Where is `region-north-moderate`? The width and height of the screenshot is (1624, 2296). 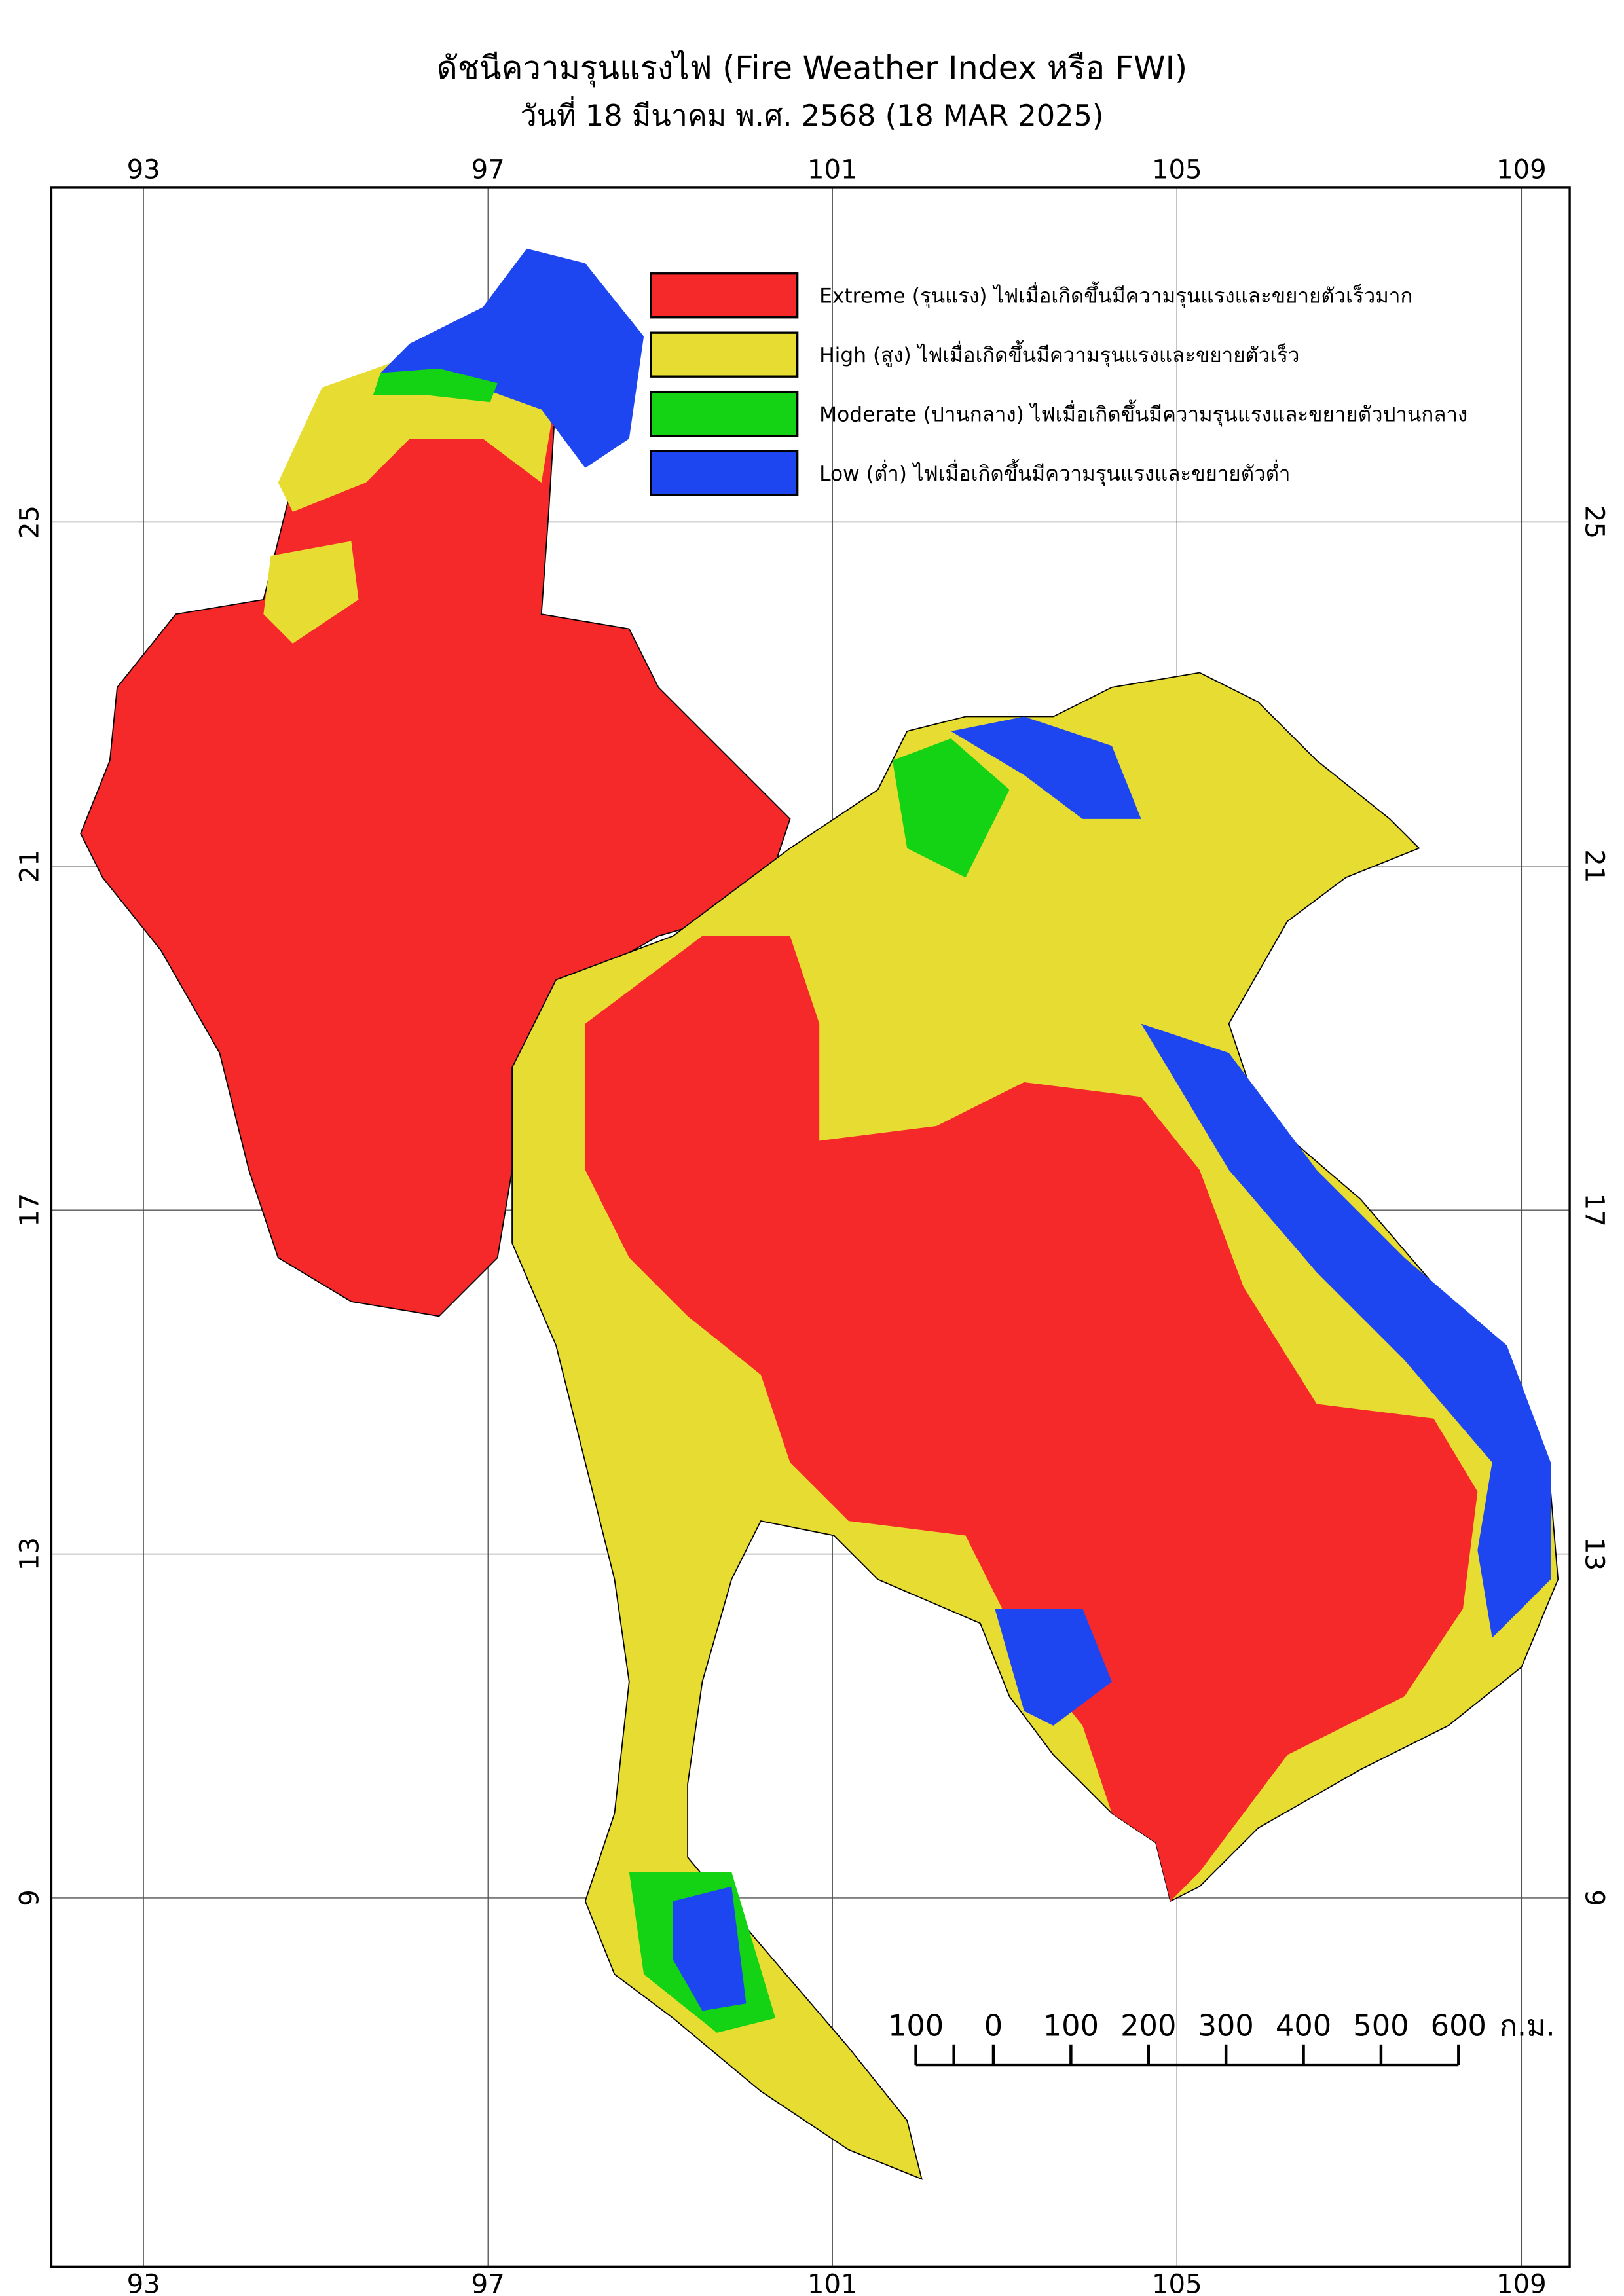
region-north-moderate is located at coordinates (435, 385).